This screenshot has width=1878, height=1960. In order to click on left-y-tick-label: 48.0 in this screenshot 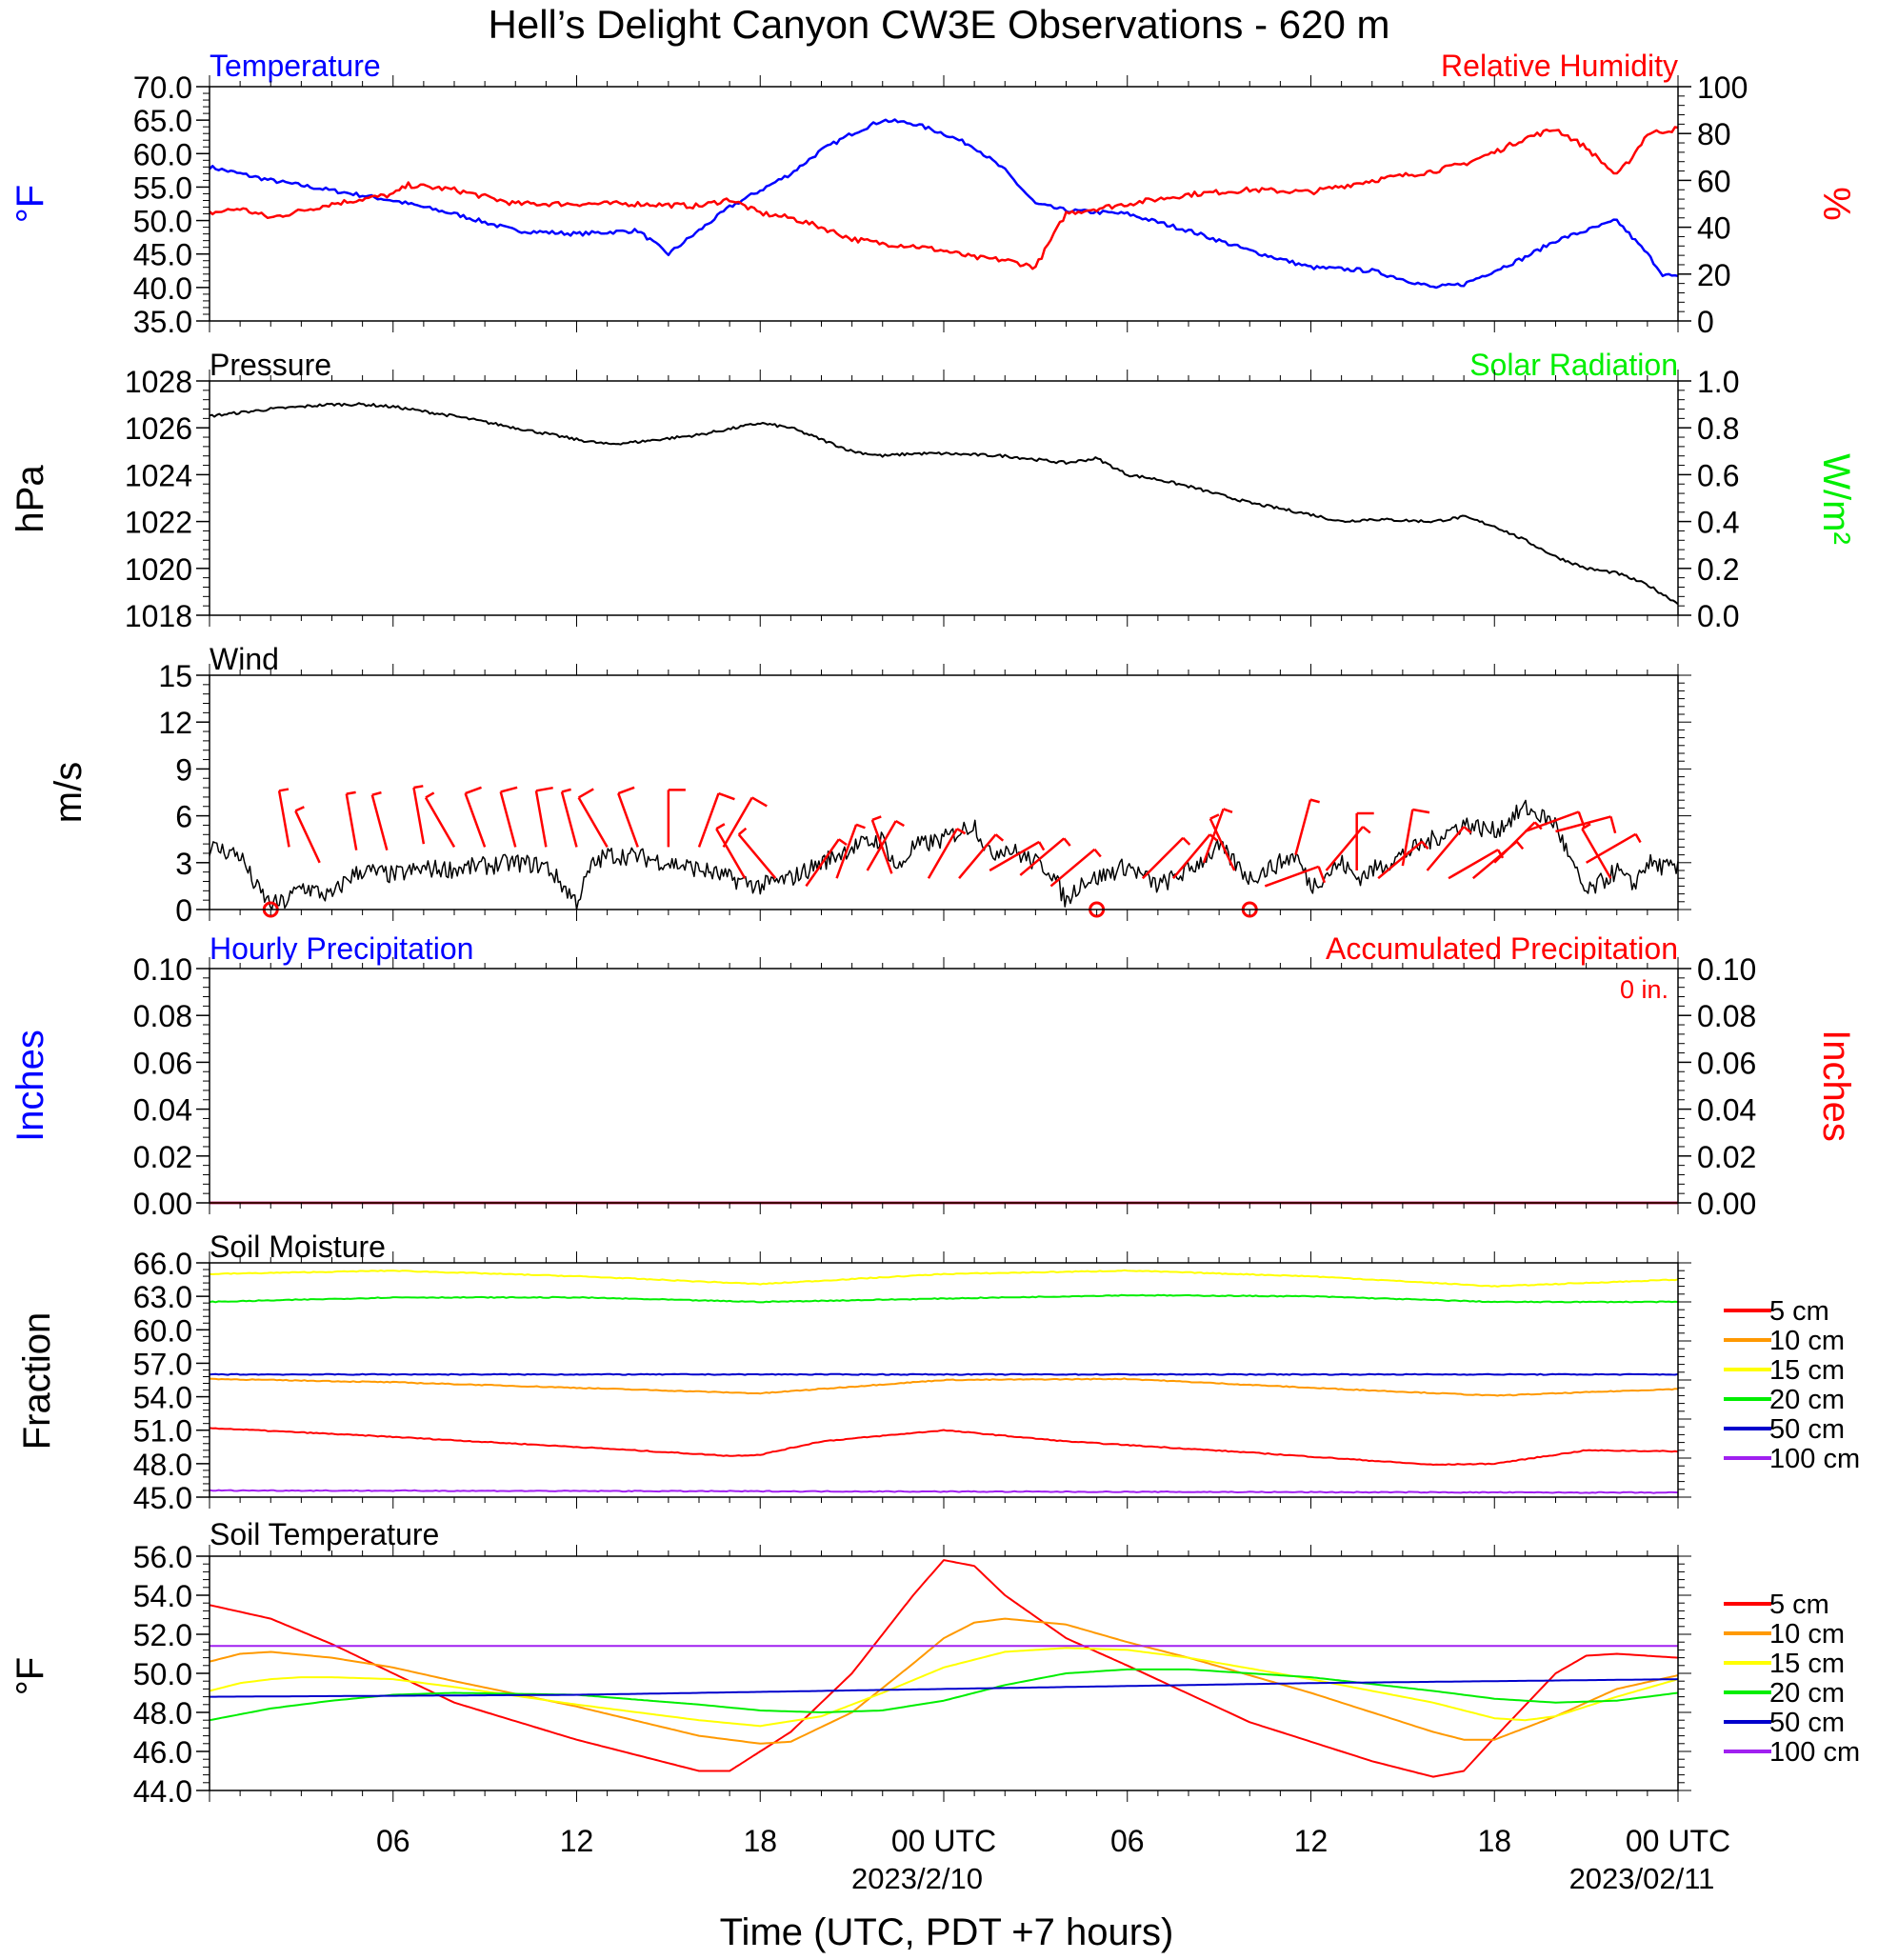, I will do `click(162, 1713)`.